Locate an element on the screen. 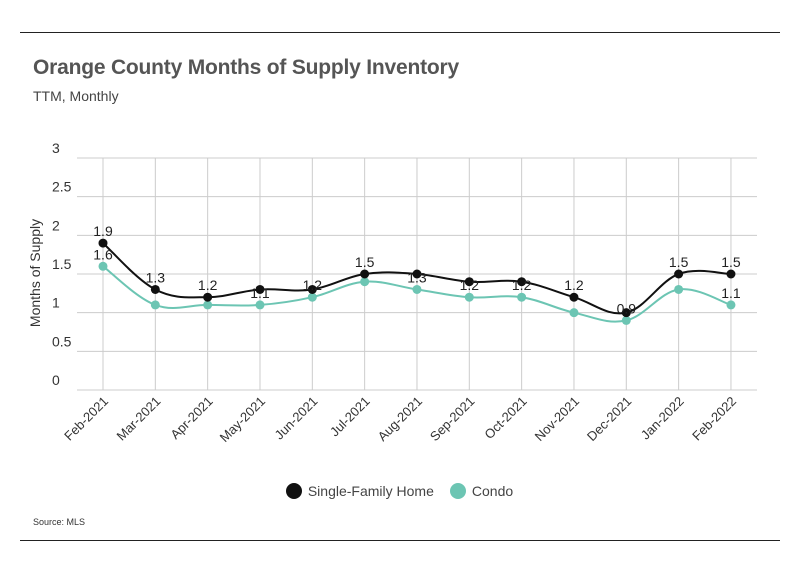 This screenshot has height=575, width=799. data-label-condo: 1.3 is located at coordinates (417, 277).